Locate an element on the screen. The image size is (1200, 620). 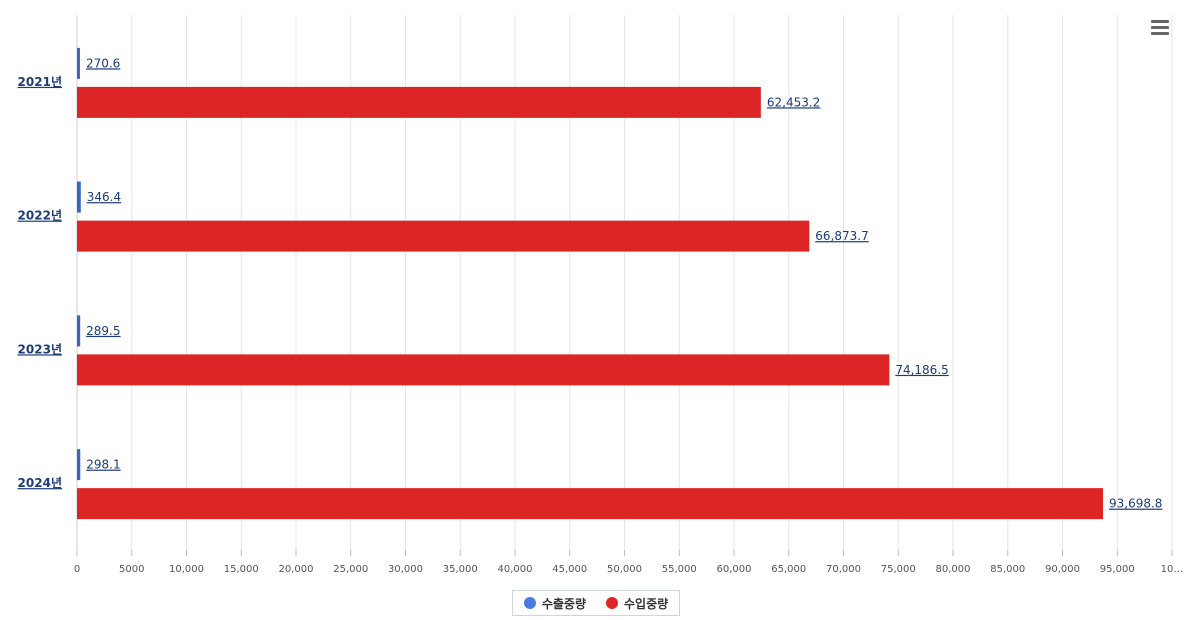
legend-dot-export is located at coordinates (529, 603).